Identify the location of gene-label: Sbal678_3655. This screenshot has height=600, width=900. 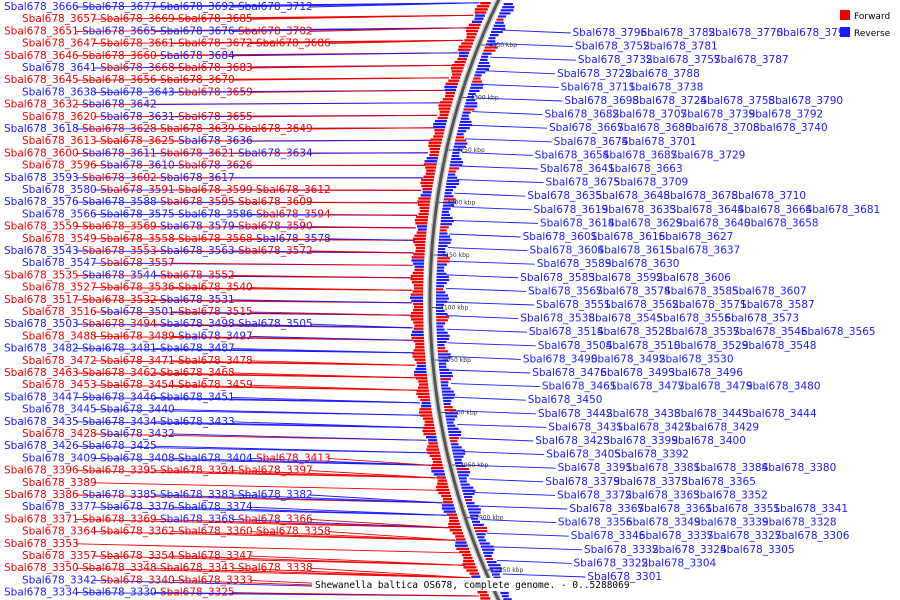
(215, 117).